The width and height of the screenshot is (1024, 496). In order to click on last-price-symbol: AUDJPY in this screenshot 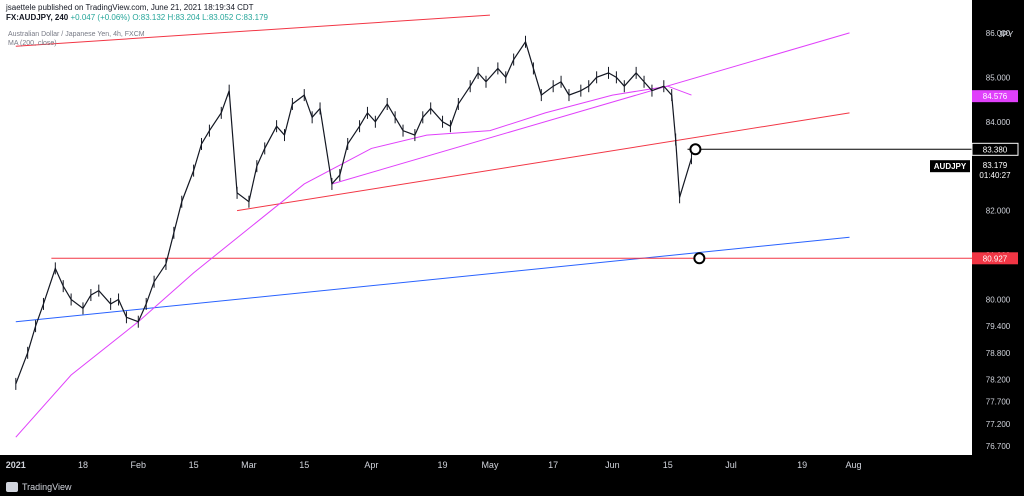, I will do `click(950, 166)`.